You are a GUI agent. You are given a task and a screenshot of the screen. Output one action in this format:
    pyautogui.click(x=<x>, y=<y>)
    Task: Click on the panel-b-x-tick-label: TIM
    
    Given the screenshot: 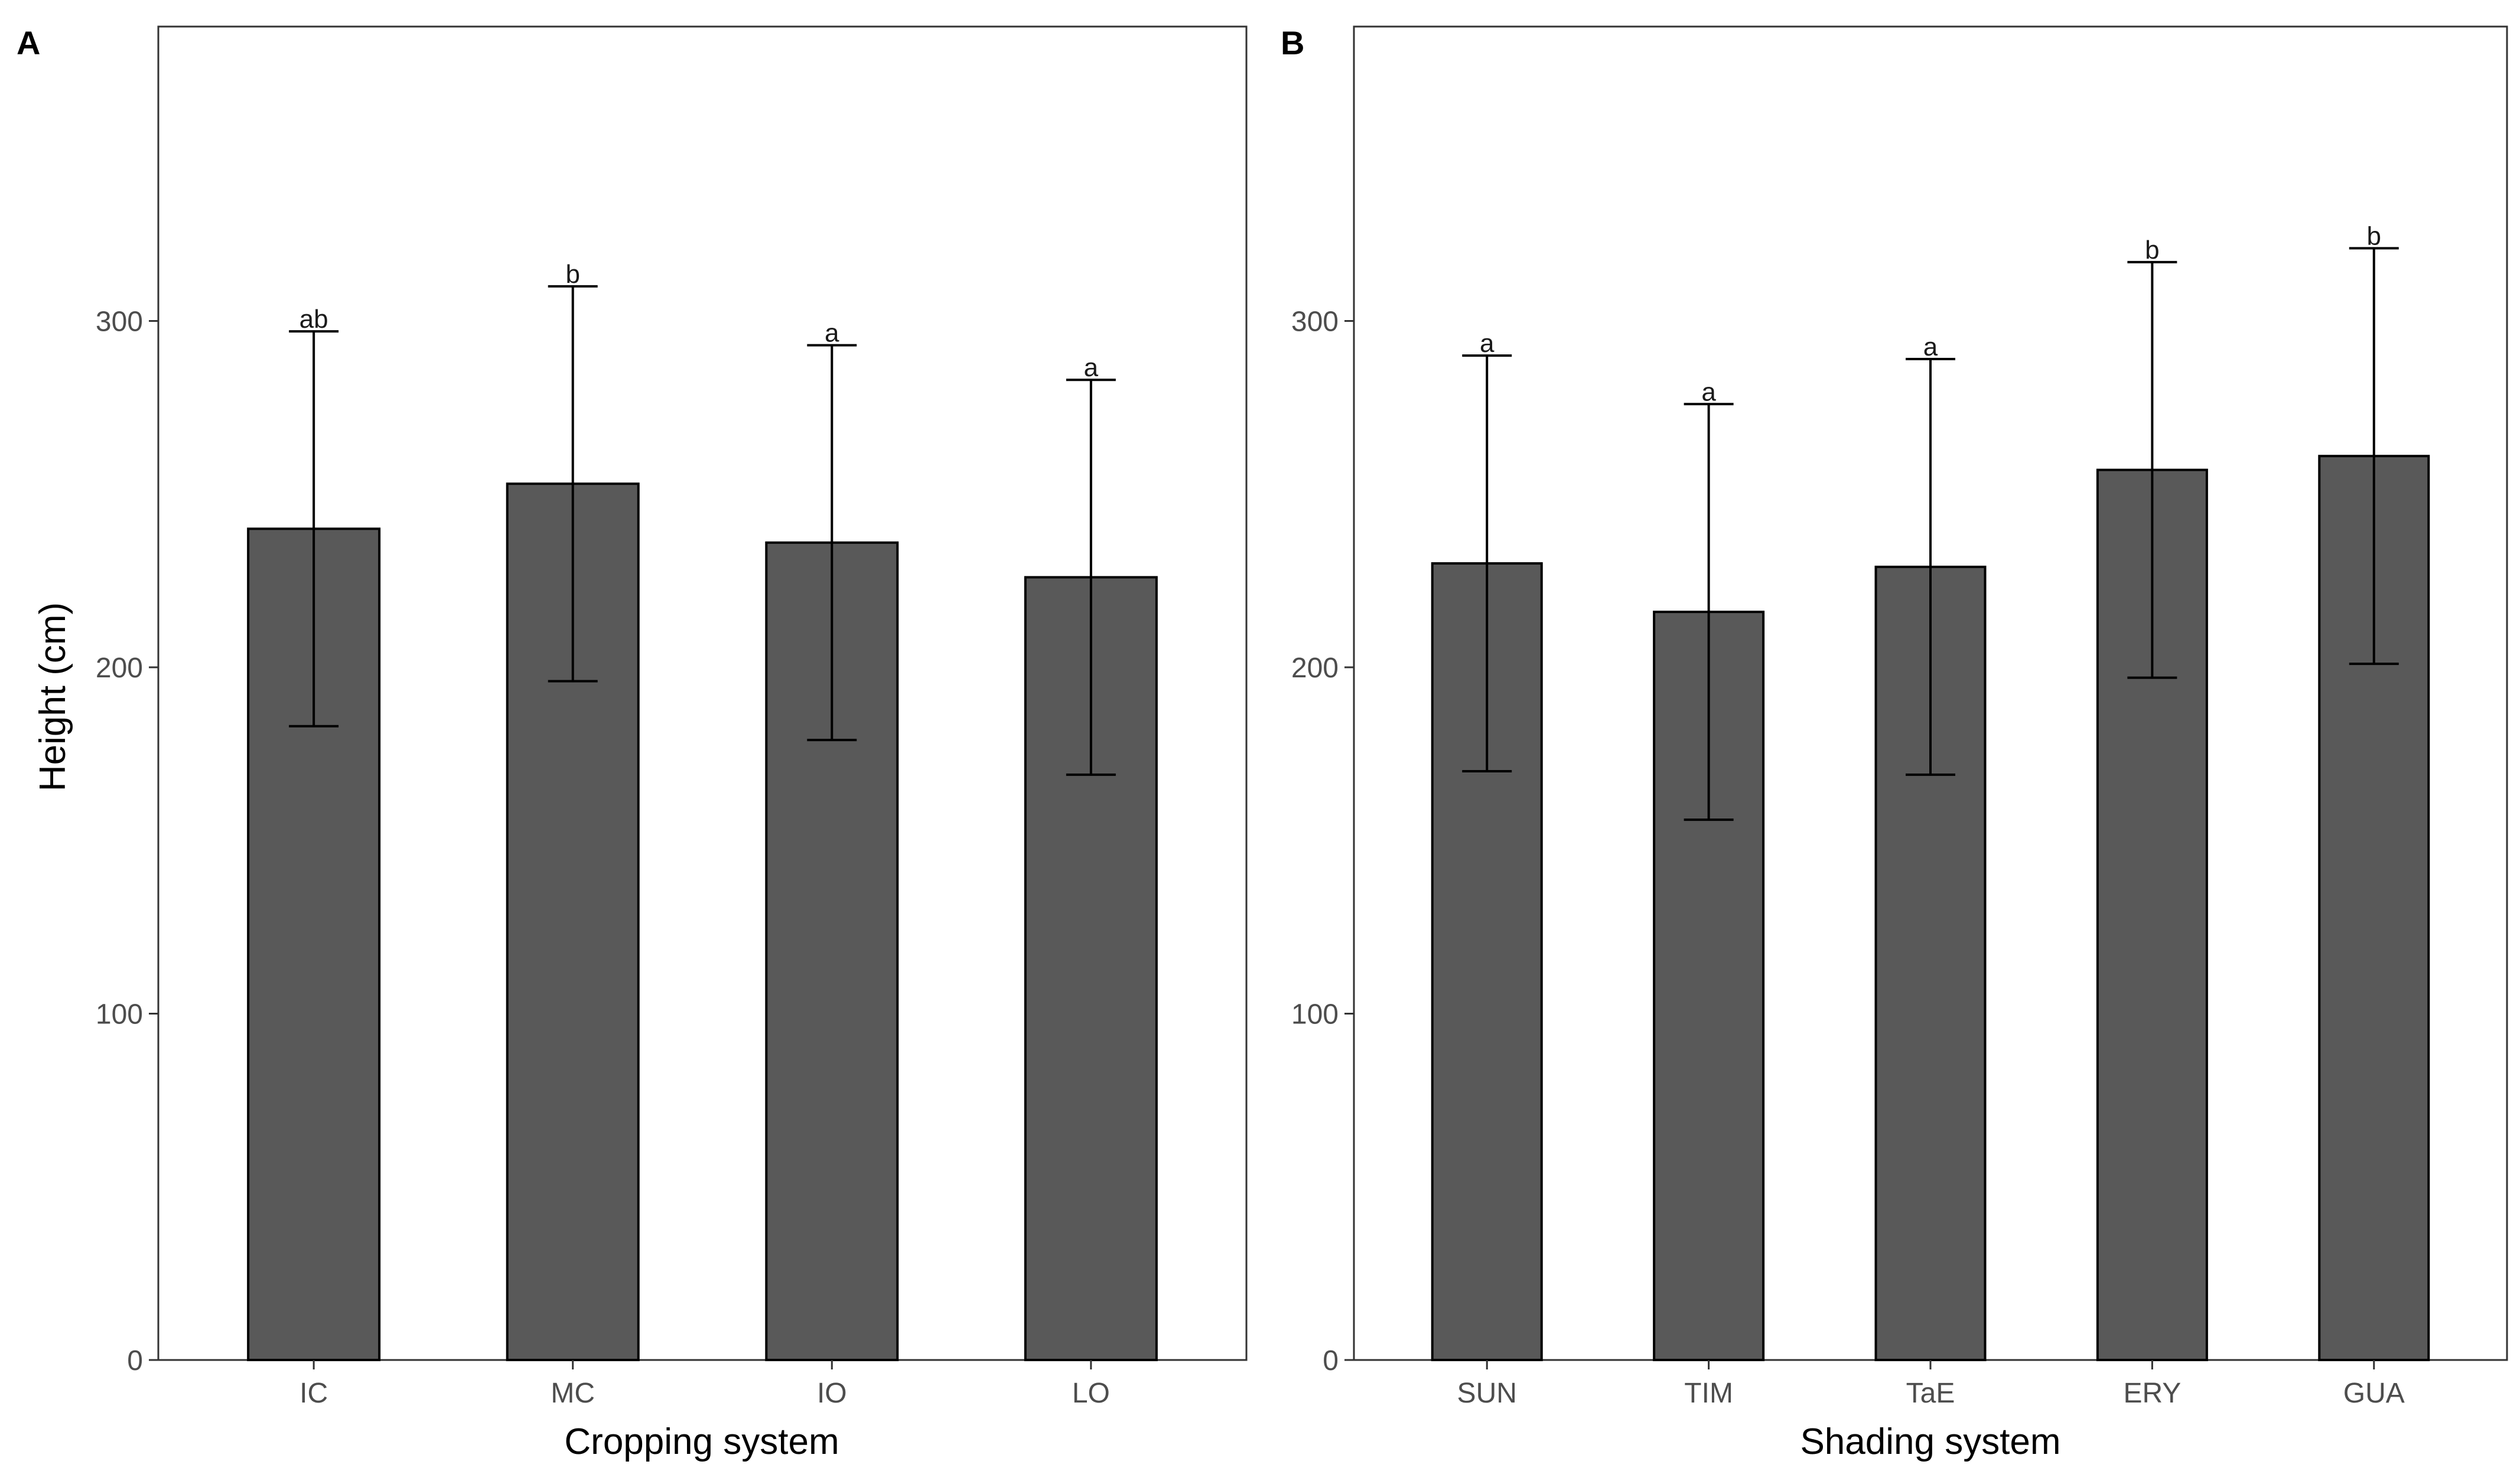 What is the action you would take?
    pyautogui.click(x=1708, y=1393)
    